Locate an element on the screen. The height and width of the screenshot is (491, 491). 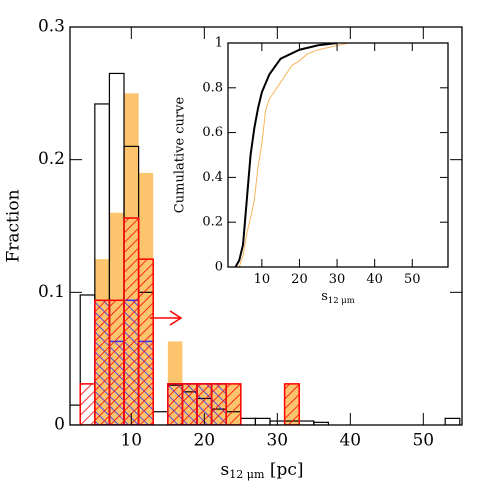
y-axis-label: Cumulative curve is located at coordinates (180, 155).